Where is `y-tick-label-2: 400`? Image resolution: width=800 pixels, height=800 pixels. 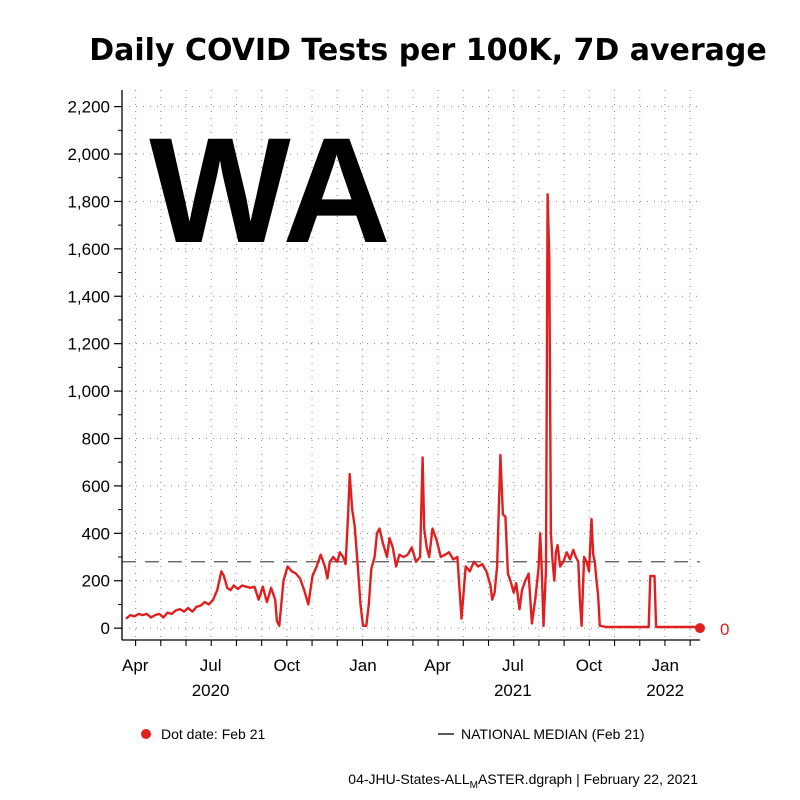 y-tick-label-2: 400 is located at coordinates (96, 533).